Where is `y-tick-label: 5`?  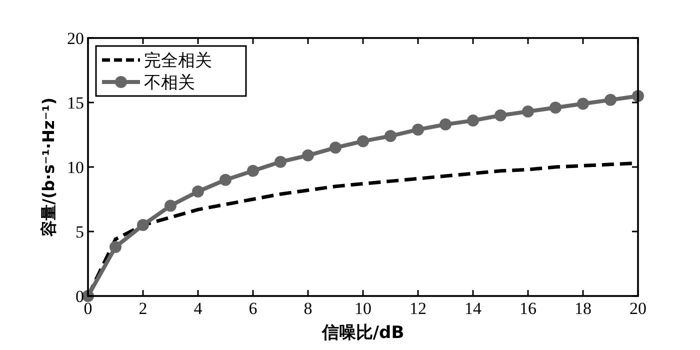 y-tick-label: 5 is located at coordinates (80, 232).